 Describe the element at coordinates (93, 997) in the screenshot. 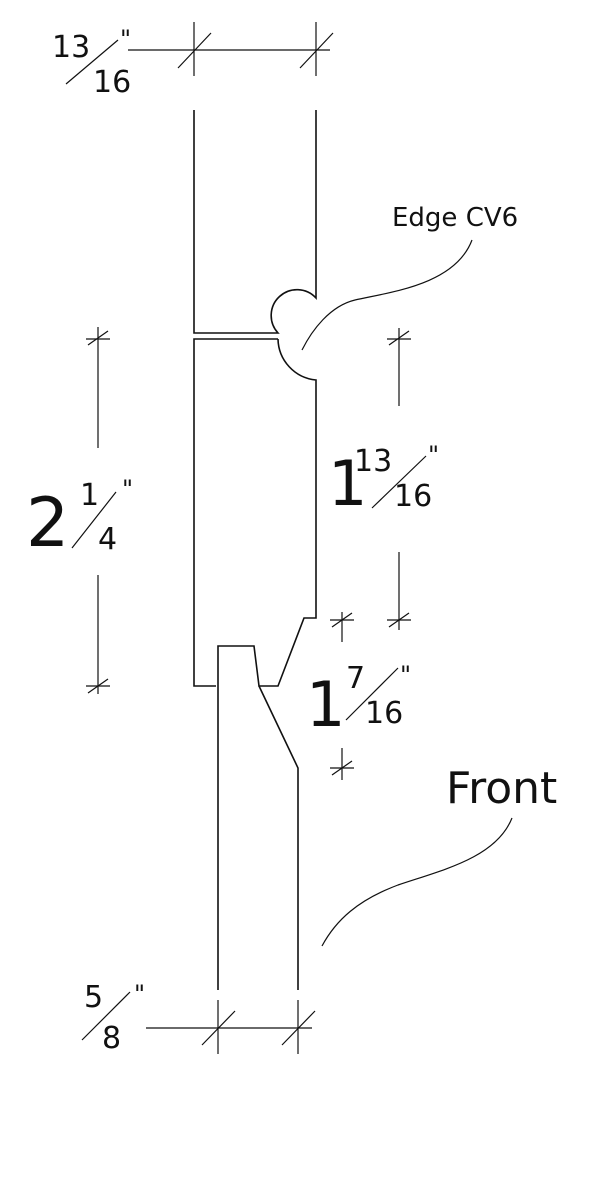

I see `bottom-width-numerator: 5` at that location.